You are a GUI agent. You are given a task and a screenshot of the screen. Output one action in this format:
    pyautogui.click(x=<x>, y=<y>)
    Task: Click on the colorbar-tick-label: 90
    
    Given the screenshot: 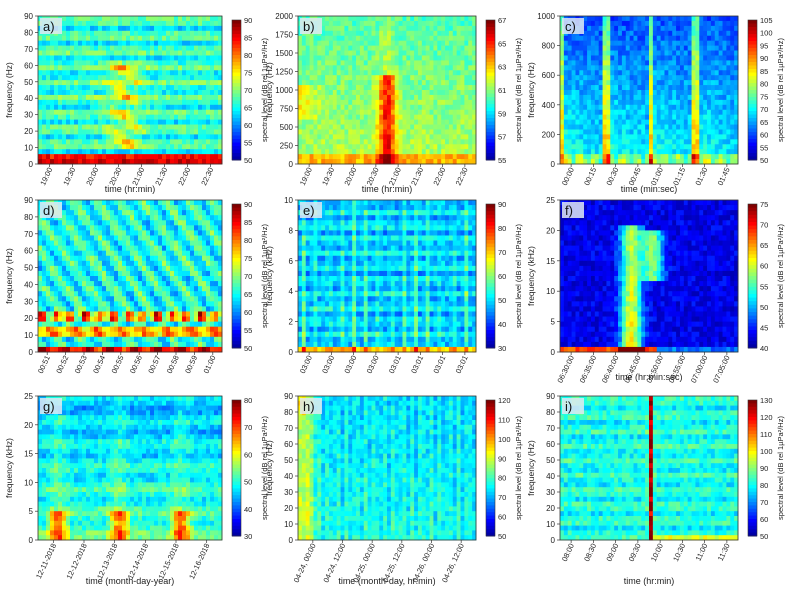 What is the action you would take?
    pyautogui.click(x=248, y=20)
    